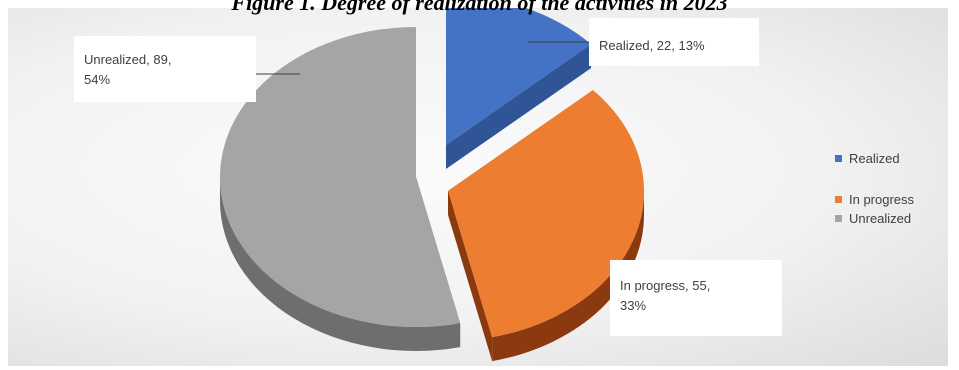  I want to click on data-label-in-progress-line1: In progress, 55,, so click(665, 285).